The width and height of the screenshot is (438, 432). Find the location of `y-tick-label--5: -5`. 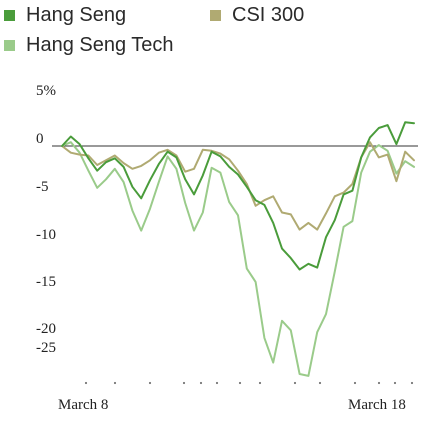

y-tick-label--5: -5 is located at coordinates (42, 187).